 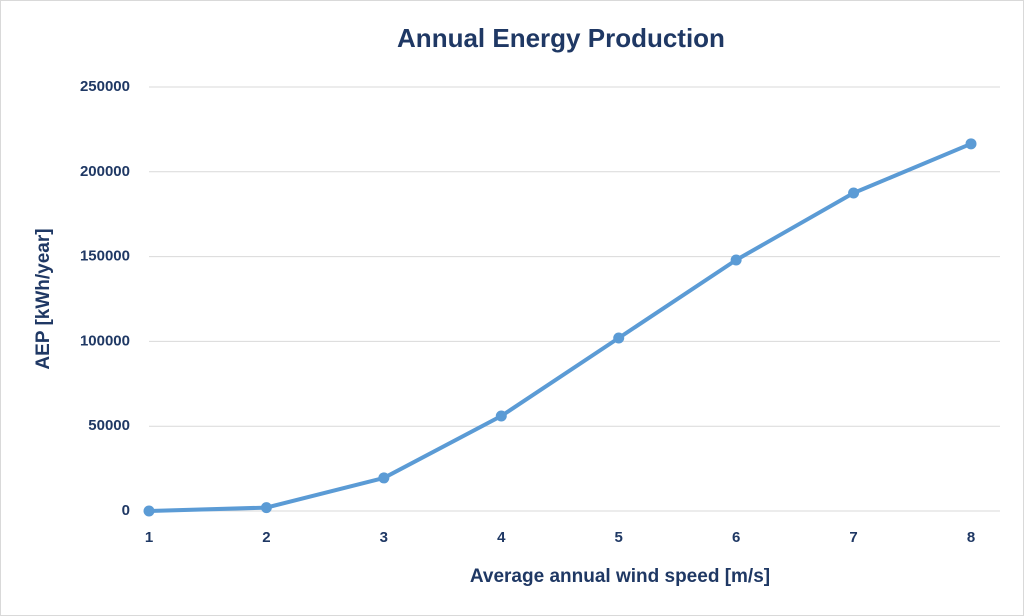 What do you see at coordinates (619, 537) in the screenshot?
I see `x-tick-label: 5` at bounding box center [619, 537].